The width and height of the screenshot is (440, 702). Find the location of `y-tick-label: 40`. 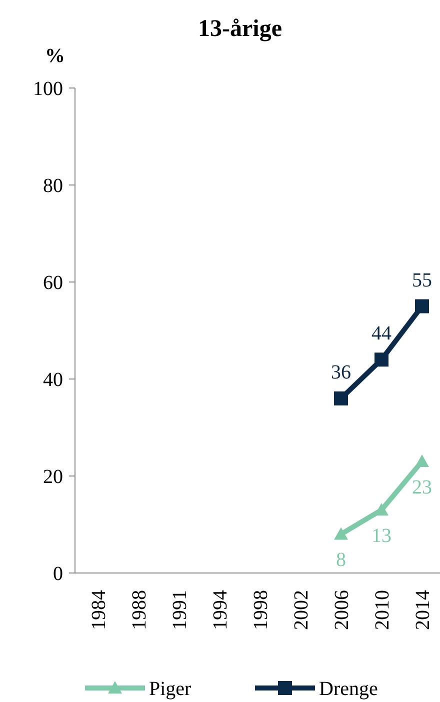

y-tick-label: 40 is located at coordinates (53, 380).